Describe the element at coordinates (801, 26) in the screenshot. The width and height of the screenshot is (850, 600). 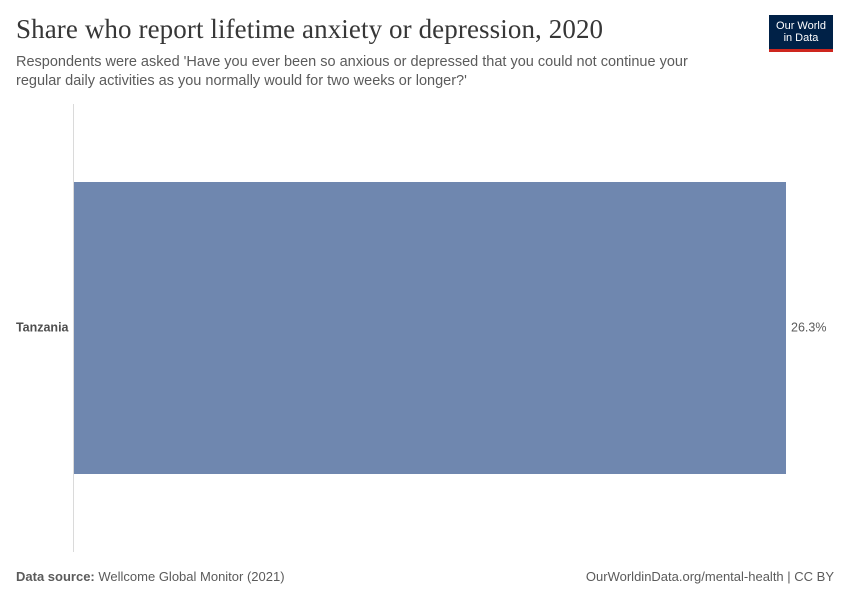
I see `logo-line-1: Our World` at that location.